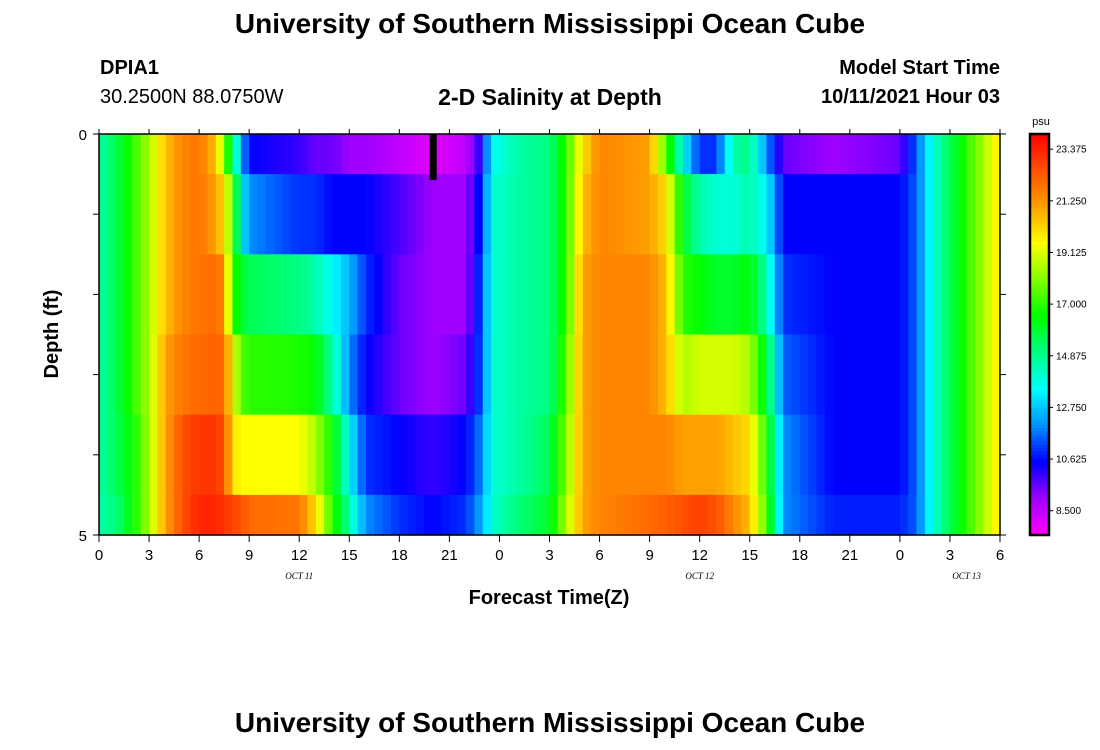 This screenshot has width=1100, height=750. Describe the element at coordinates (699, 555) in the screenshot. I see `x-tick-label: 12` at that location.